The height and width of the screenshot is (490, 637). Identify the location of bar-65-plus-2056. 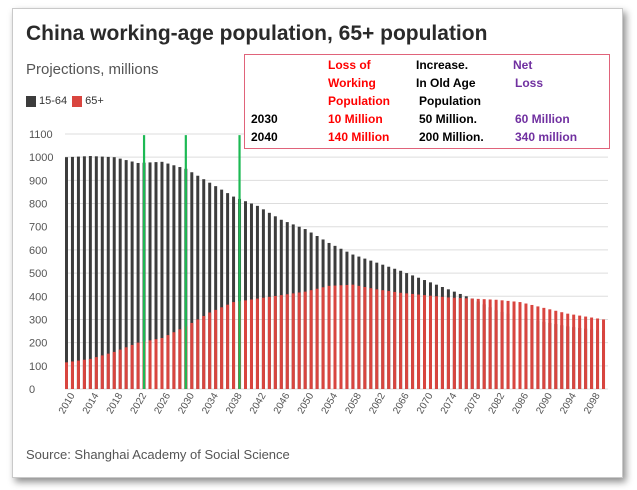
(341, 337).